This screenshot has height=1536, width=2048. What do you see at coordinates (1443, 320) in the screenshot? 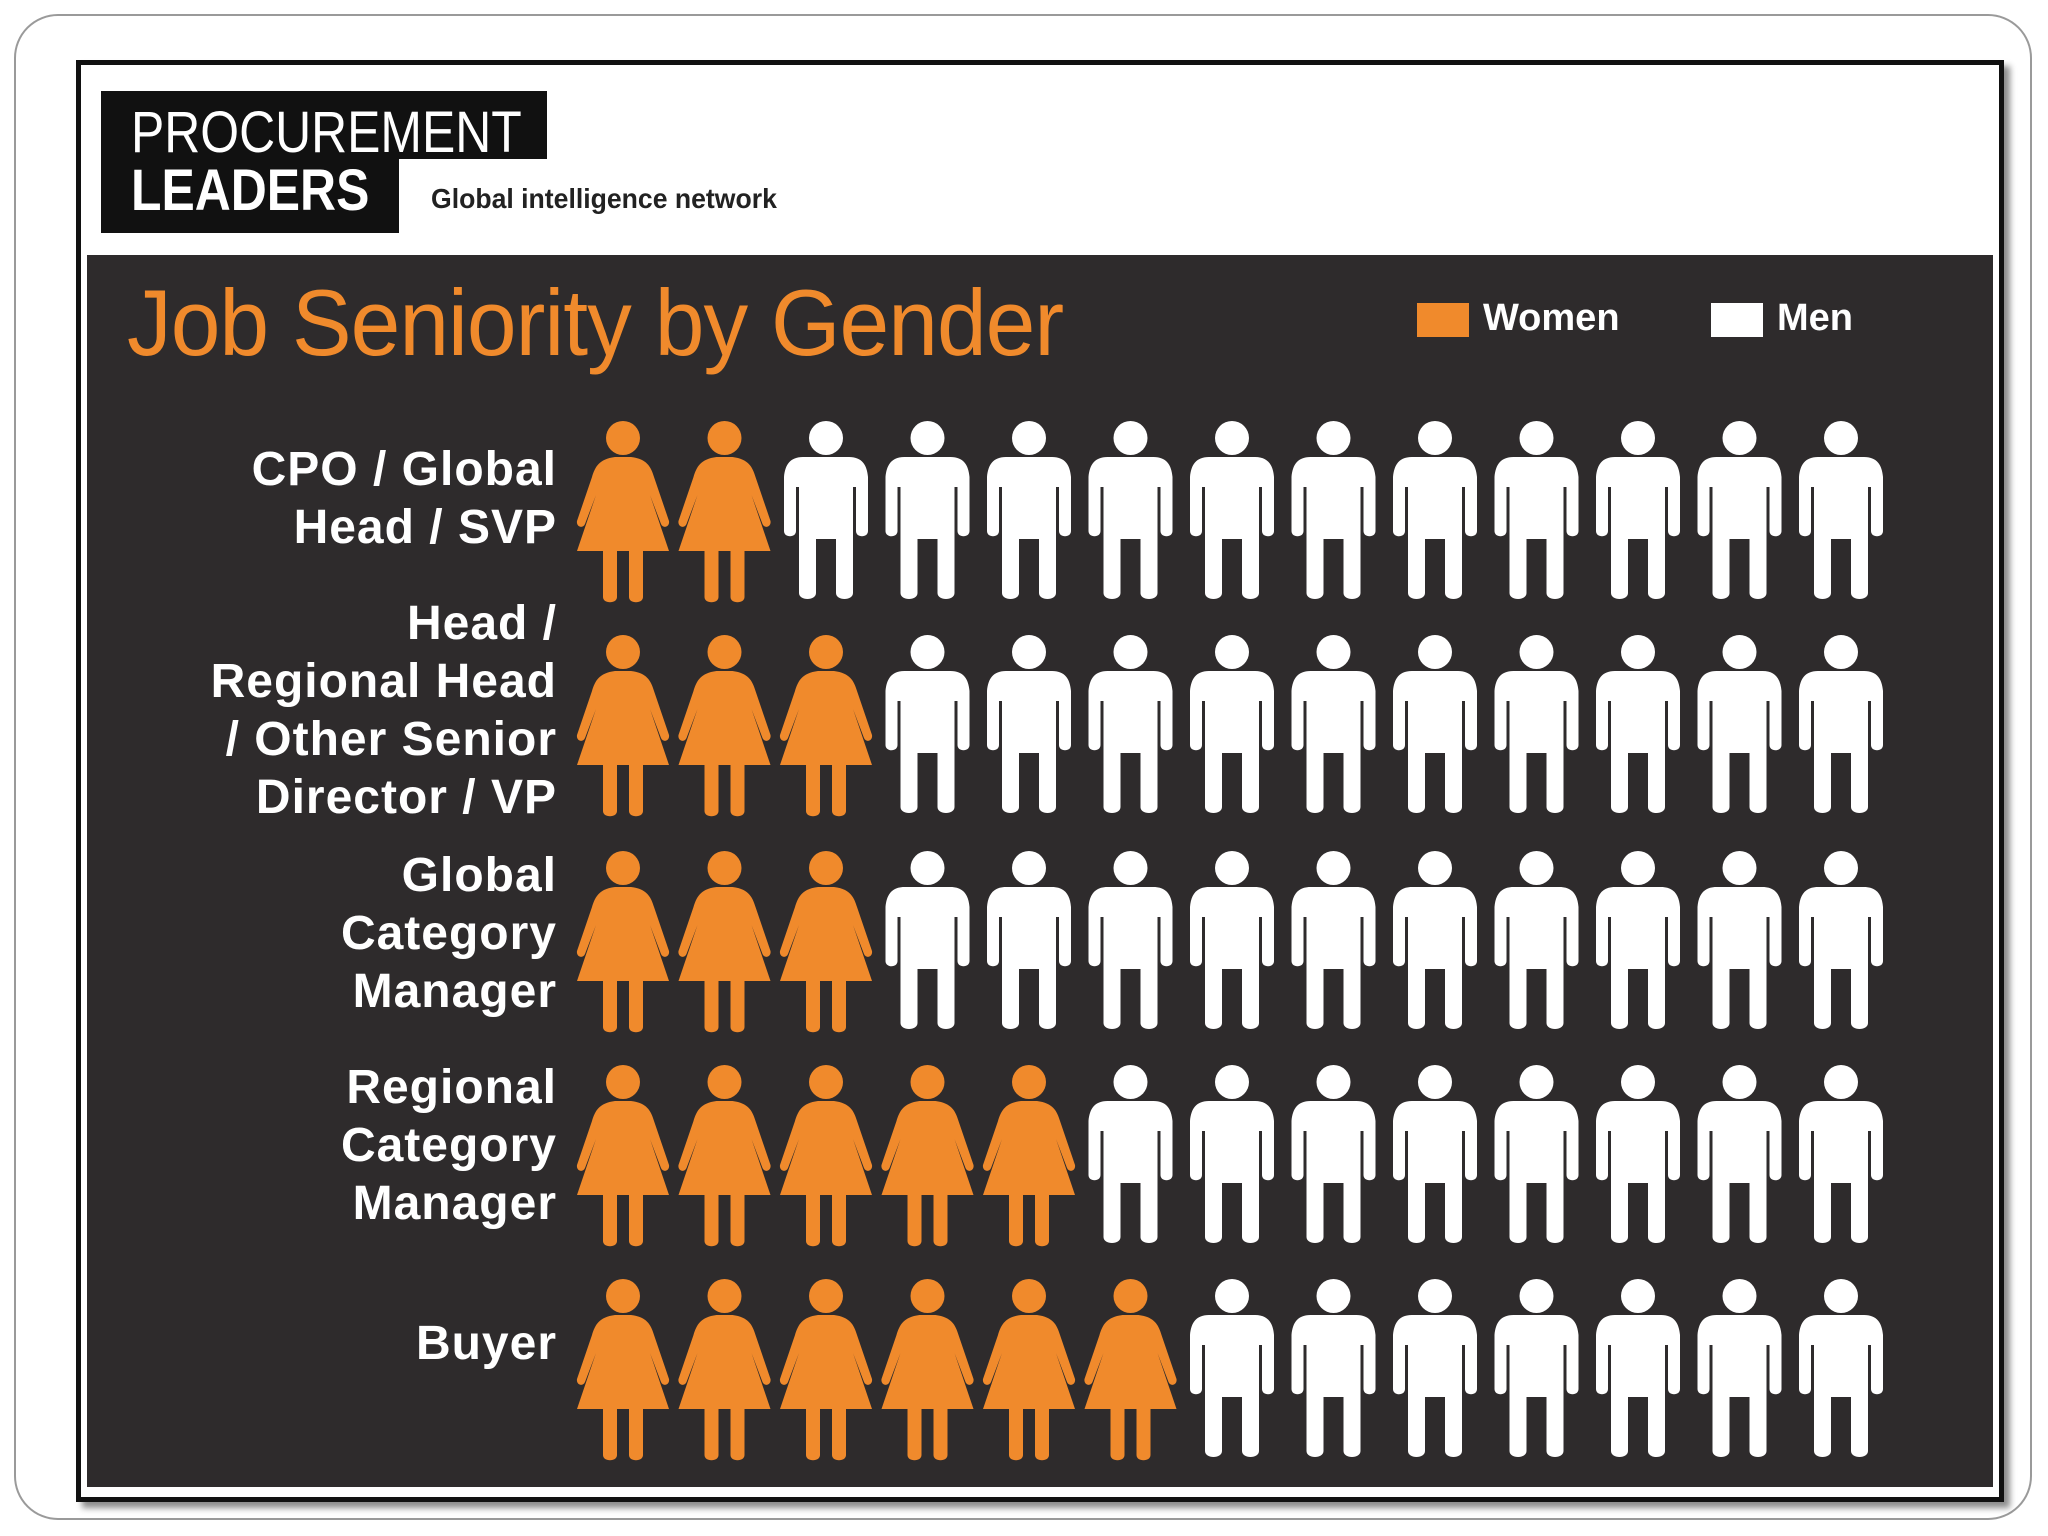
I see `legend-swatch-women` at bounding box center [1443, 320].